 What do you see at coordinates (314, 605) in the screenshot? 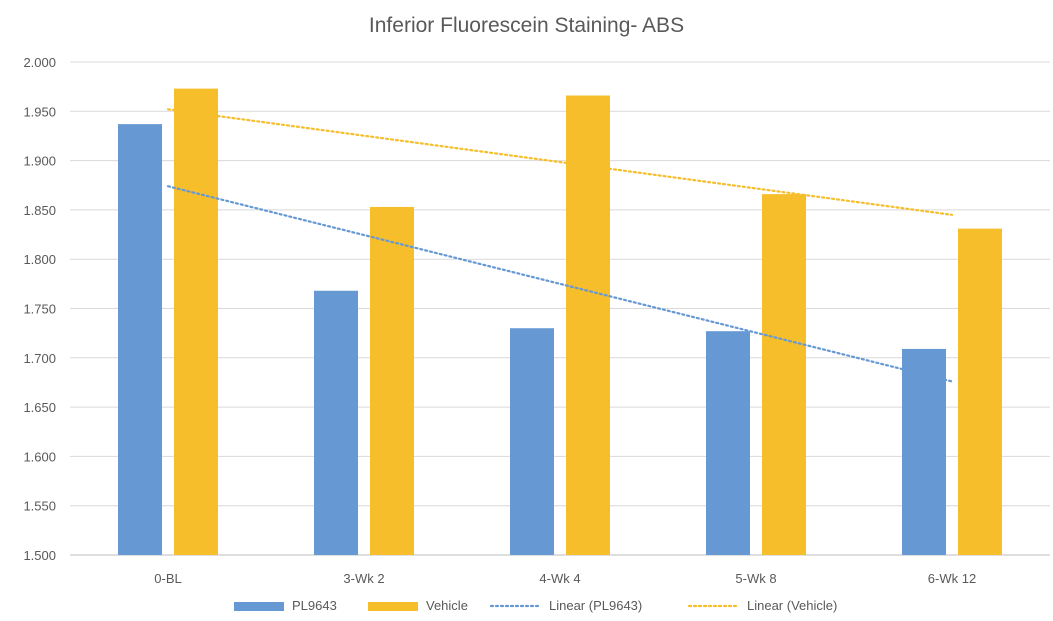
I see `legend-label-pl9643: PL9643` at bounding box center [314, 605].